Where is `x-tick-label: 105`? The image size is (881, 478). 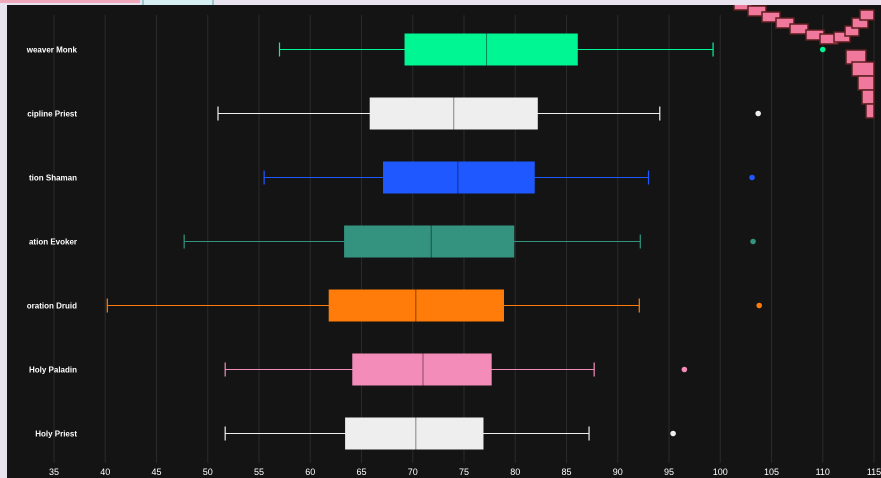
x-tick-label: 105 is located at coordinates (771, 472).